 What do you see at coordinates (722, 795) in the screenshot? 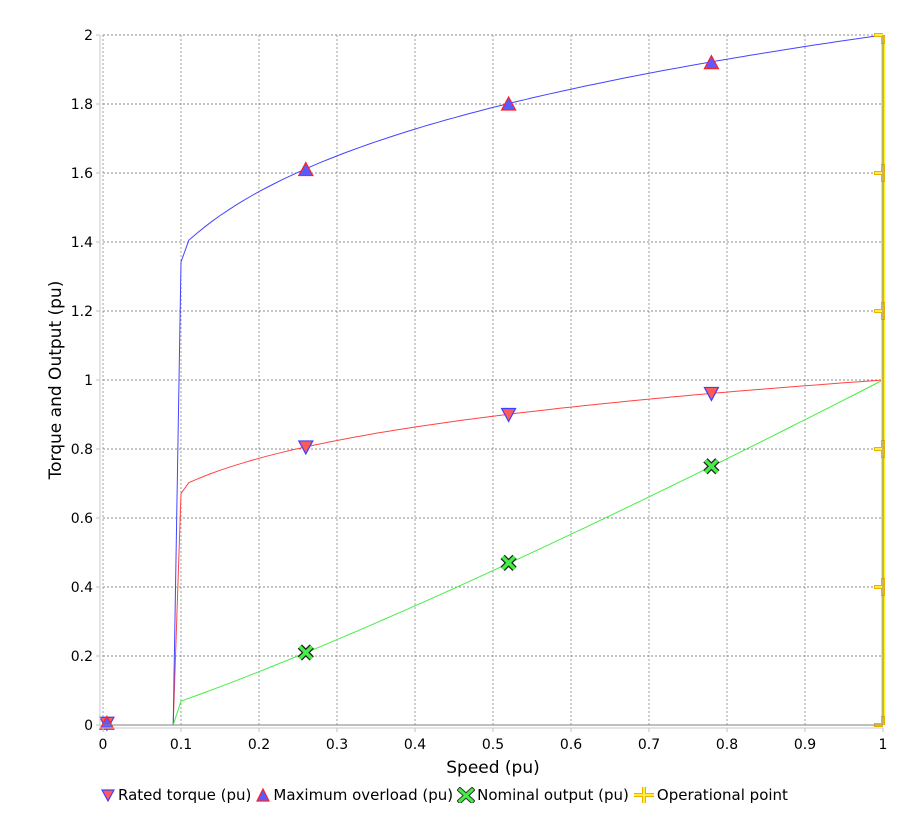
I see `legend-label: Operational point` at bounding box center [722, 795].